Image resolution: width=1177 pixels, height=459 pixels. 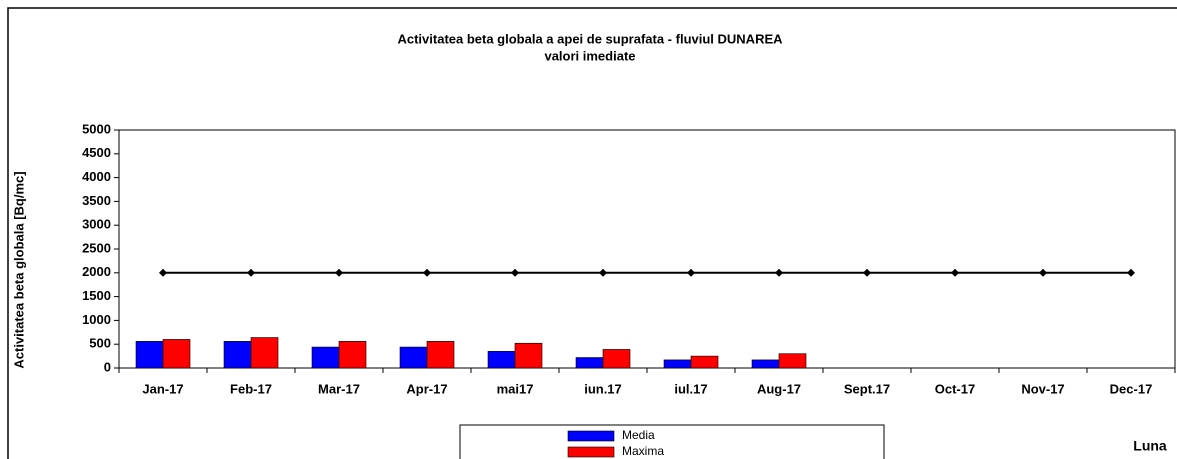 I want to click on legend-label: Media, so click(x=638, y=435).